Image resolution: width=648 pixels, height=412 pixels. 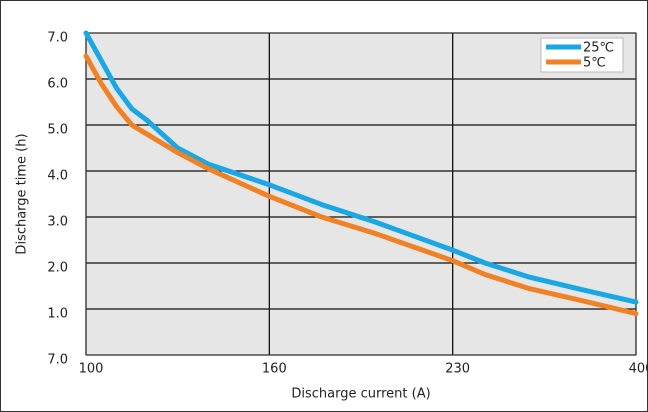 What do you see at coordinates (57, 130) in the screenshot?
I see `y-tick-label: 5.0` at bounding box center [57, 130].